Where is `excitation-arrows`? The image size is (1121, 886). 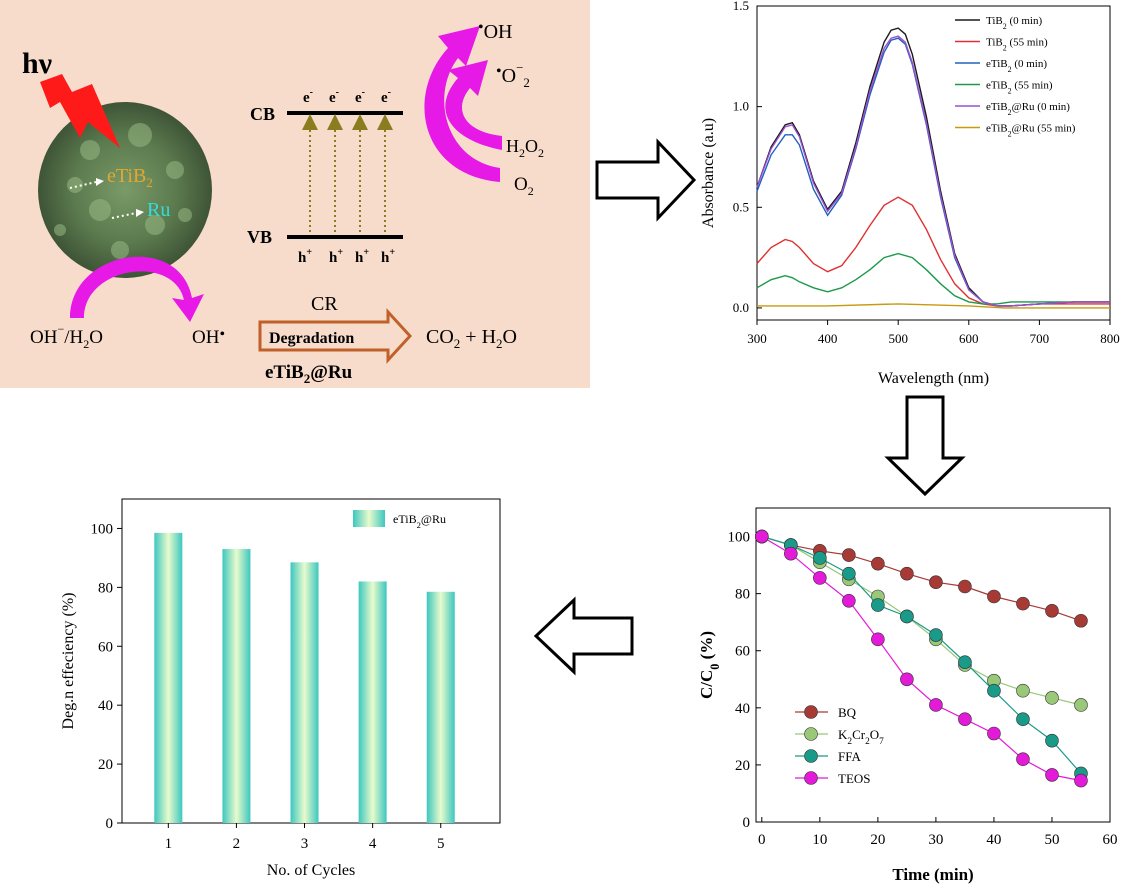
excitation-arrows is located at coordinates (347, 173).